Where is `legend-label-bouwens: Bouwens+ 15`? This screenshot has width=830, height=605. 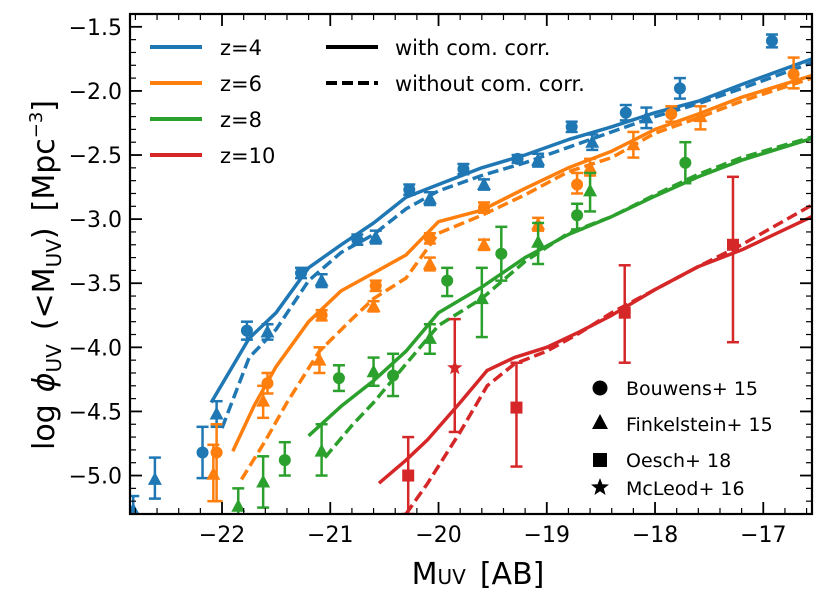
legend-label-bouwens: Bouwens+ 15 is located at coordinates (692, 389).